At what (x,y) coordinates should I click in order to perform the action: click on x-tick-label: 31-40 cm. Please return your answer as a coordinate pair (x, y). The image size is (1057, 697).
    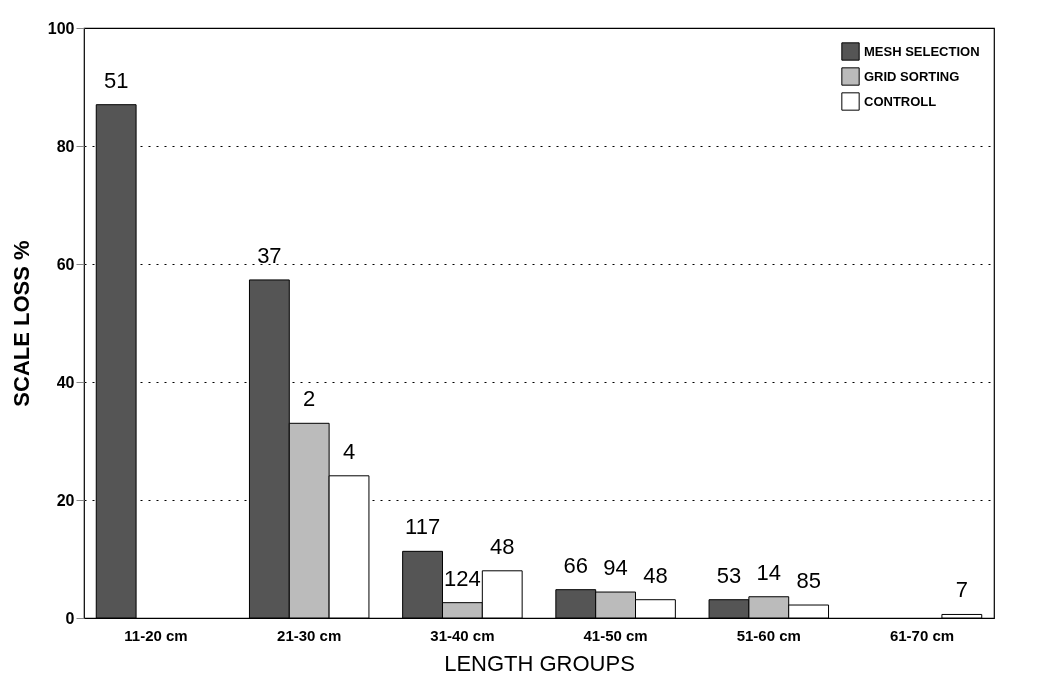
    Looking at the image, I should click on (462, 635).